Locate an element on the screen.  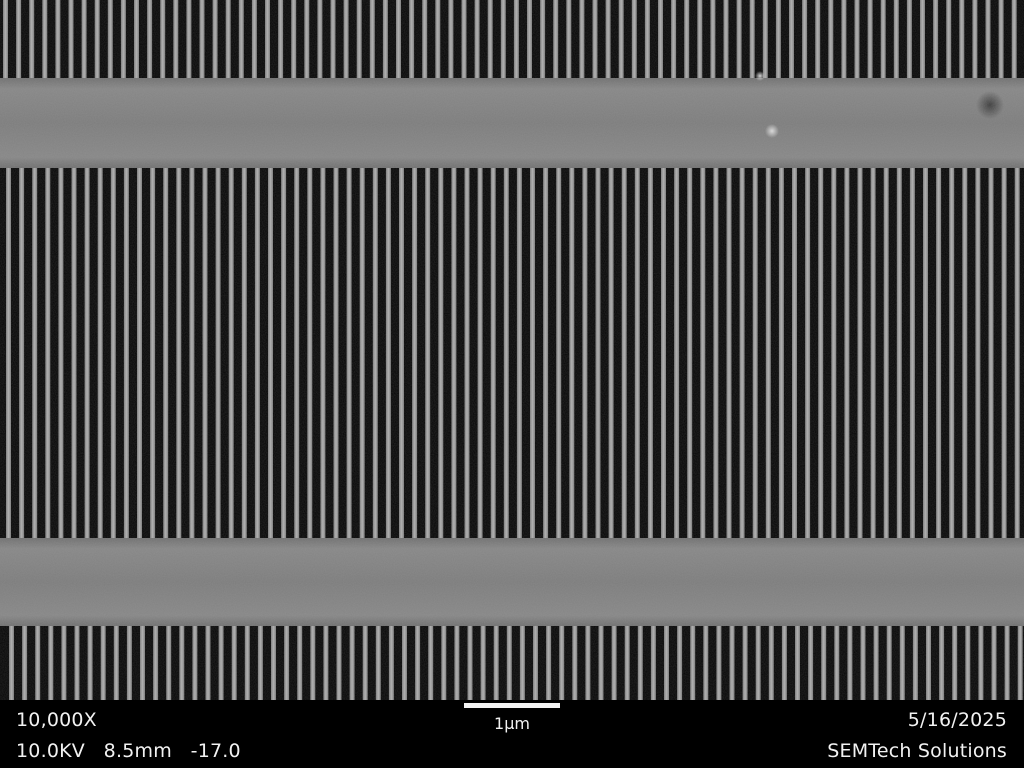
scale-bar: 1µm is located at coordinates (512, 721).